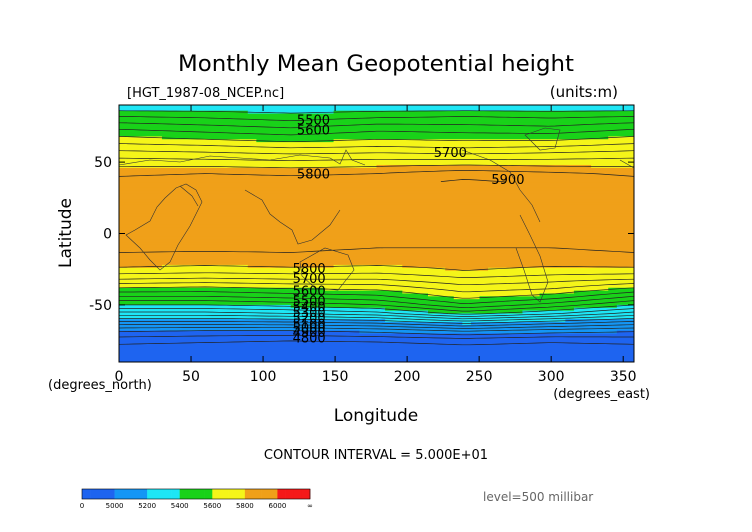 This screenshot has width=752, height=532. I want to click on contour-label: 5300, so click(309, 313).